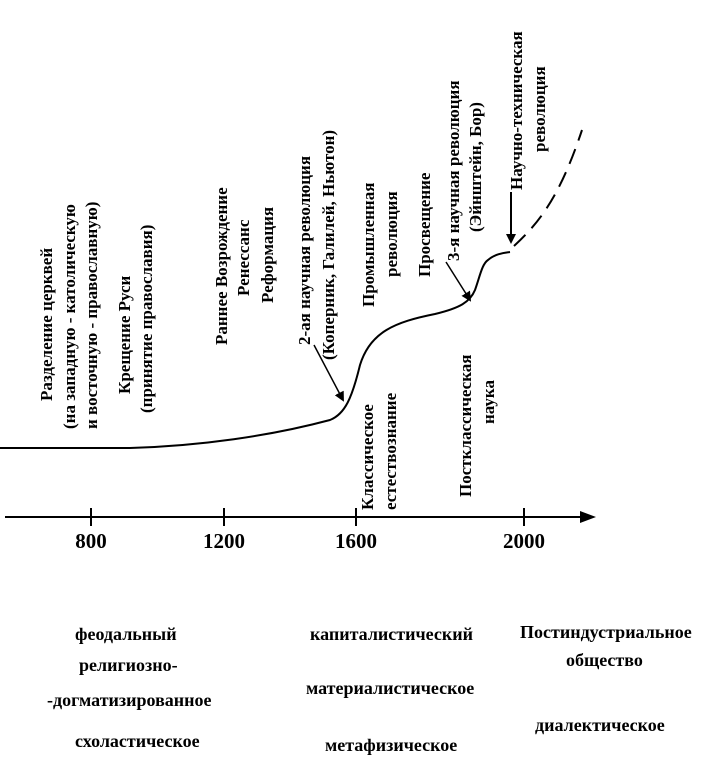  Describe the element at coordinates (380, 245) in the screenshot. I see `annotation-industrial: Промышленная революция` at that location.